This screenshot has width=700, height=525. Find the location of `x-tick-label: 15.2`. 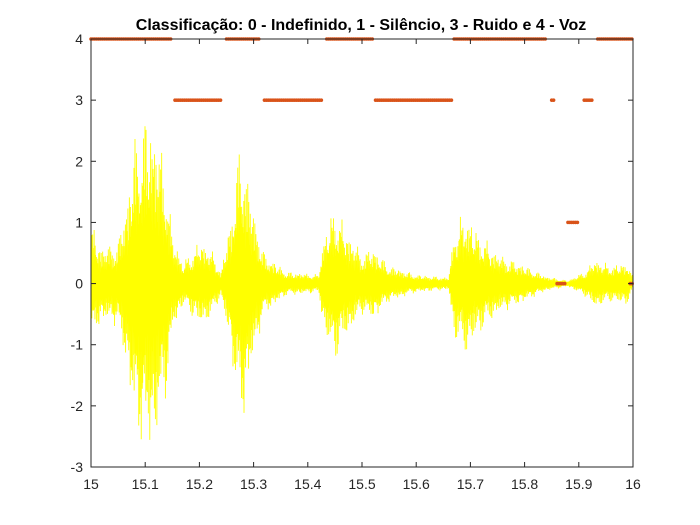

x-tick-label: 15.2 is located at coordinates (199, 484).